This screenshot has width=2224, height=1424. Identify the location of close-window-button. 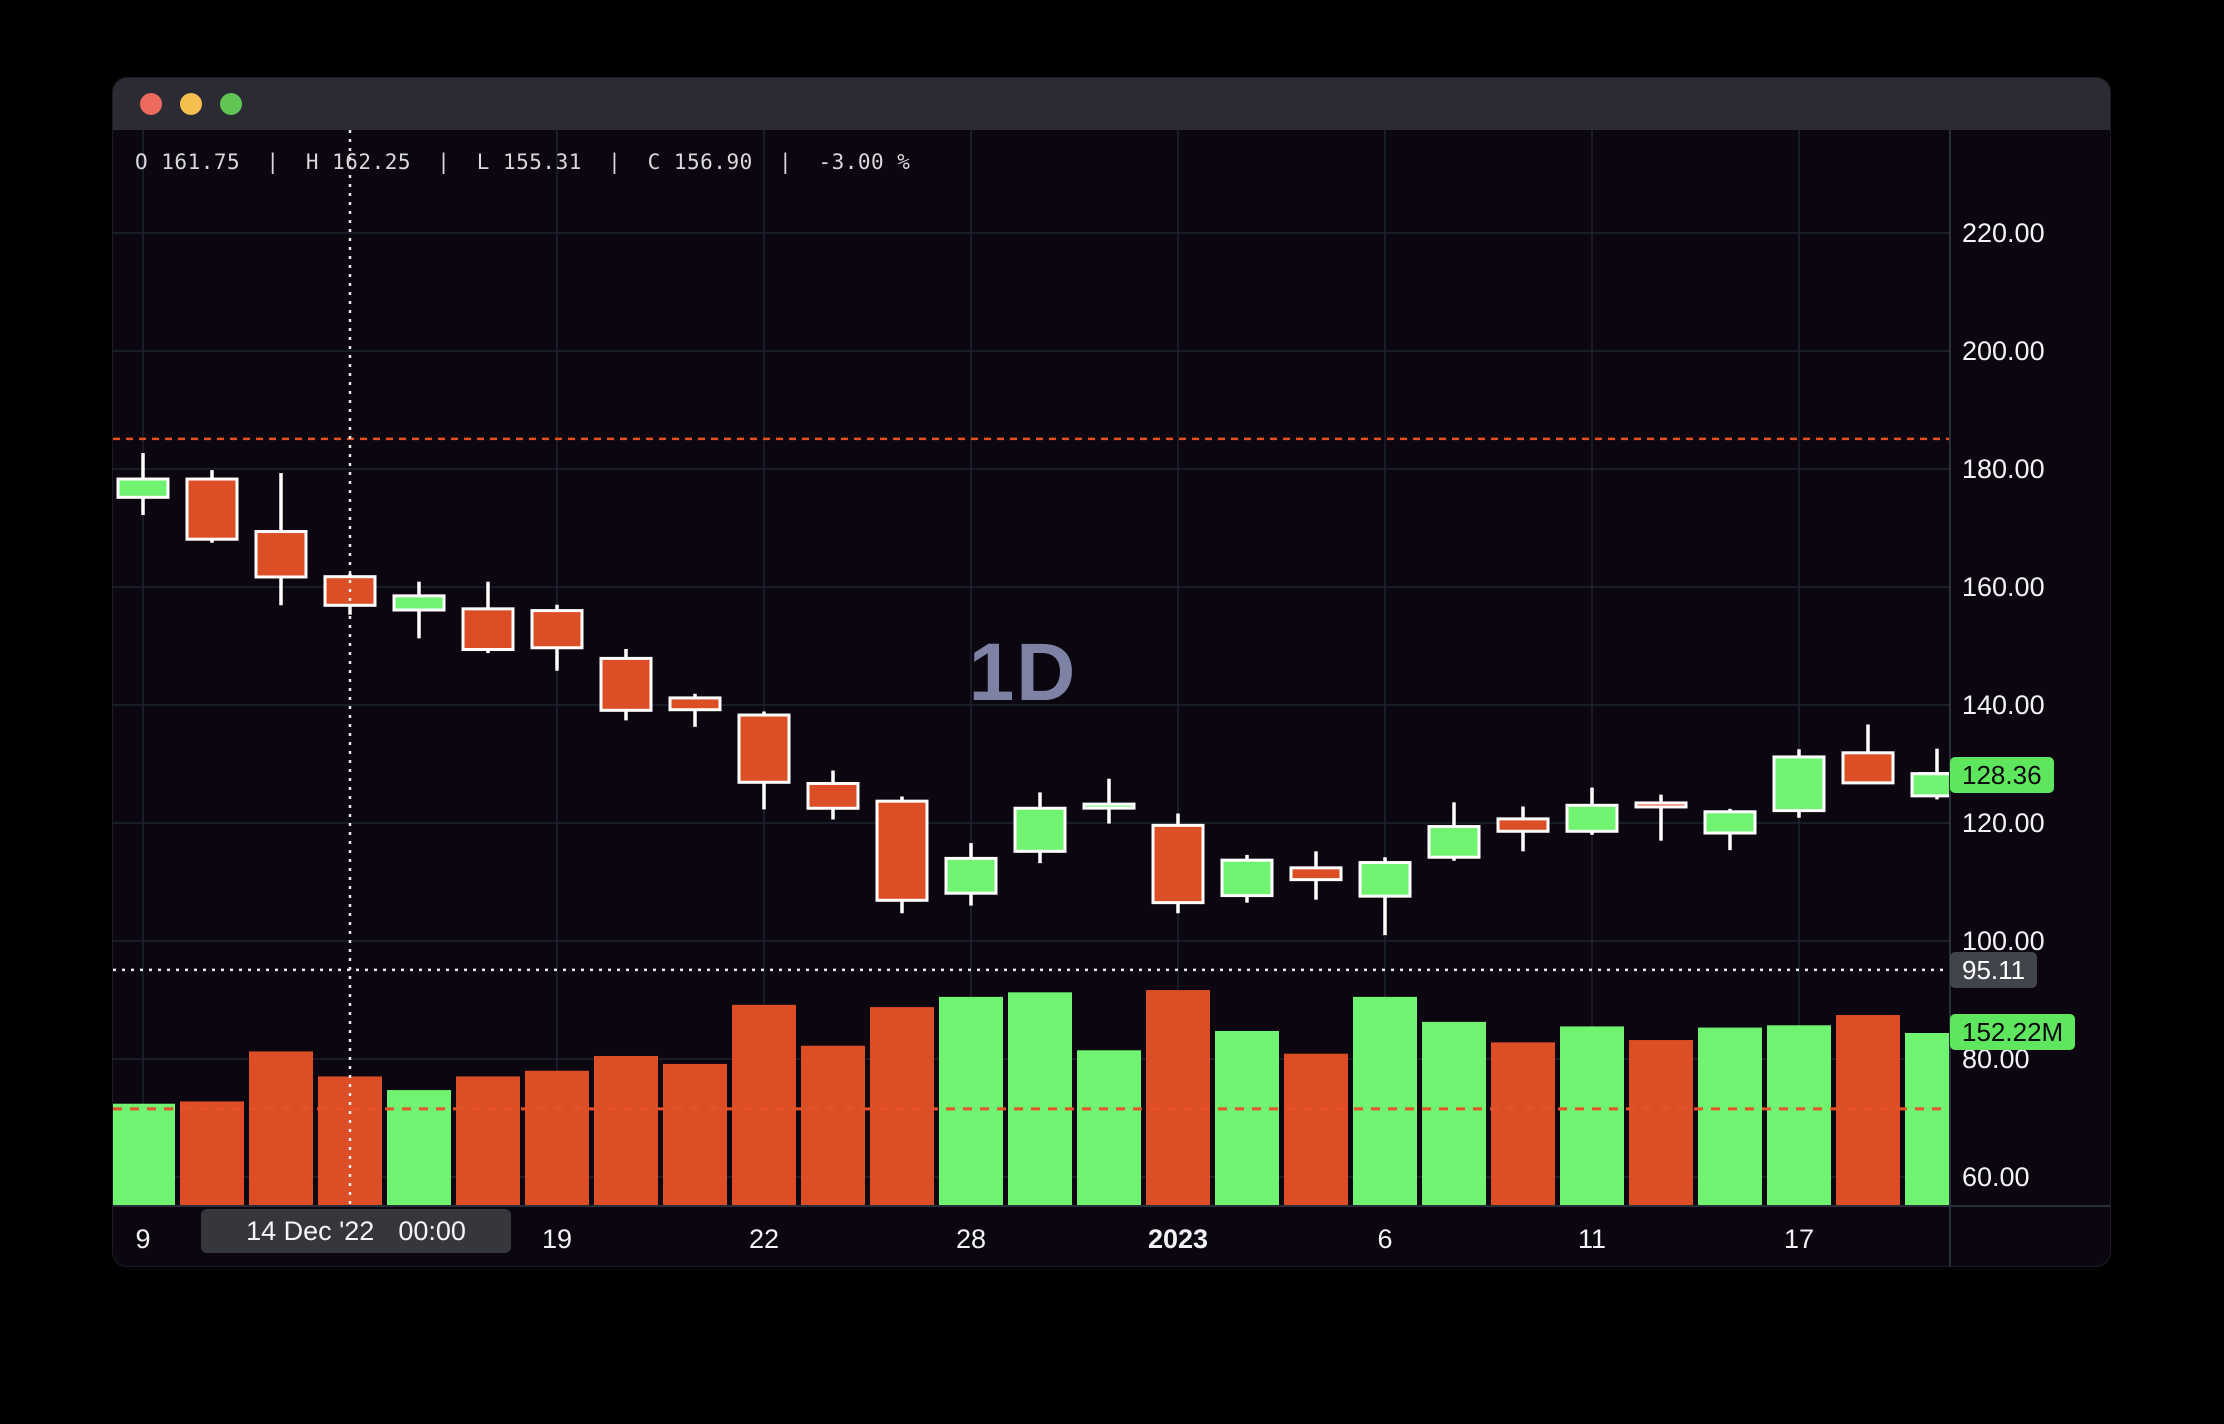
(151, 104).